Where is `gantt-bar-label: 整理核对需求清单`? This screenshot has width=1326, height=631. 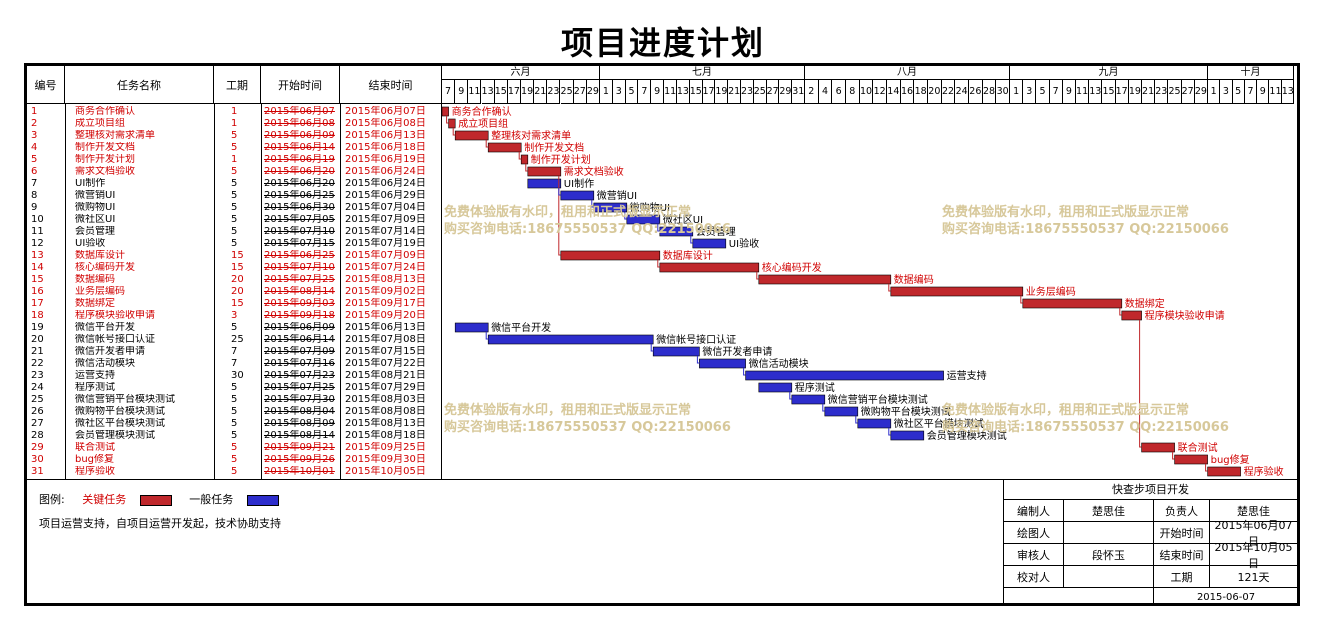 gantt-bar-label: 整理核对需求清单 is located at coordinates (531, 135).